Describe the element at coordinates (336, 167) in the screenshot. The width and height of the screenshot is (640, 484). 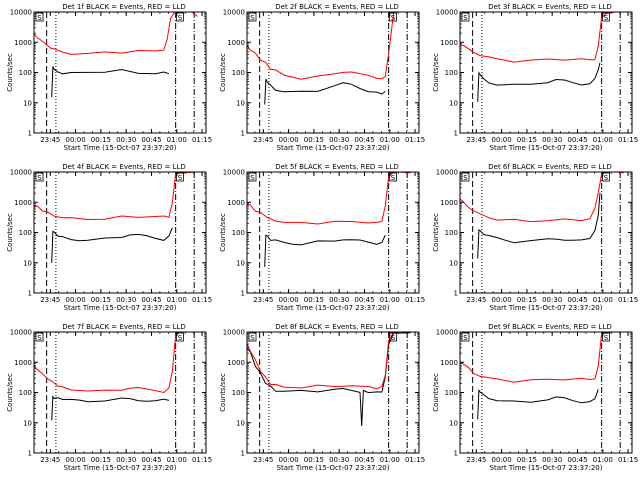
I see `chart-title: Det 5f BLACK = Events, RED = LLD` at that location.